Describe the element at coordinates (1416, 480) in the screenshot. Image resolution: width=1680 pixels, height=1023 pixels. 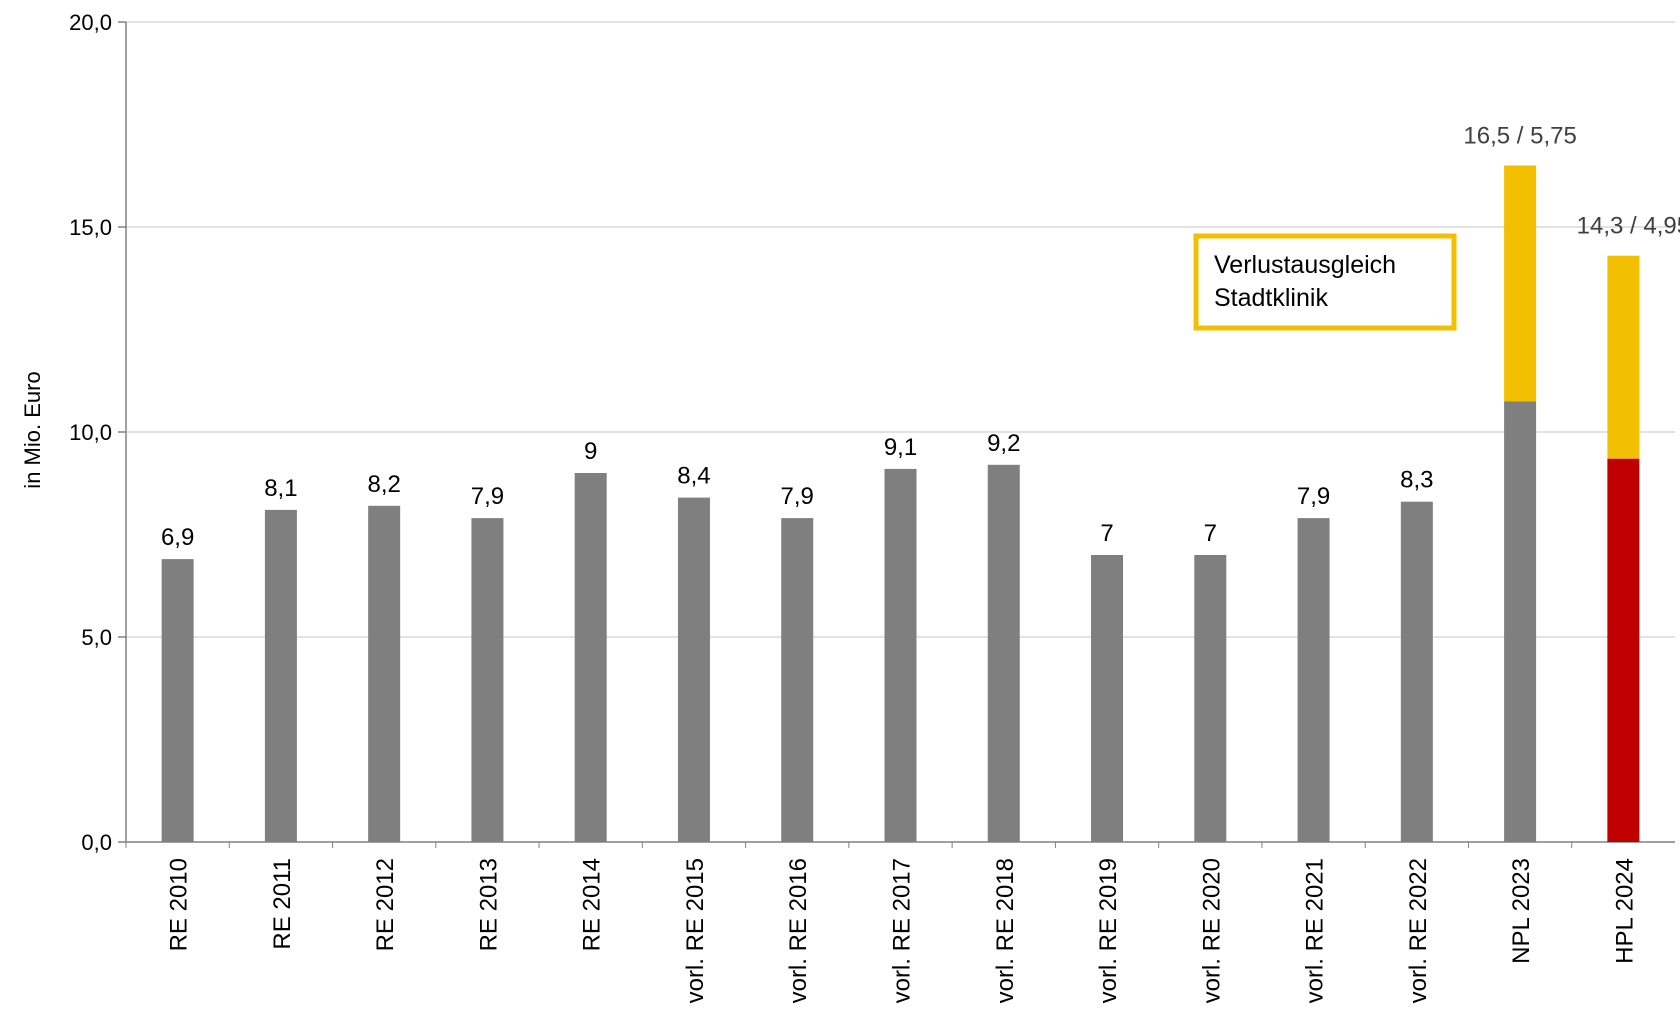
I see `data-label: 8,3` at that location.